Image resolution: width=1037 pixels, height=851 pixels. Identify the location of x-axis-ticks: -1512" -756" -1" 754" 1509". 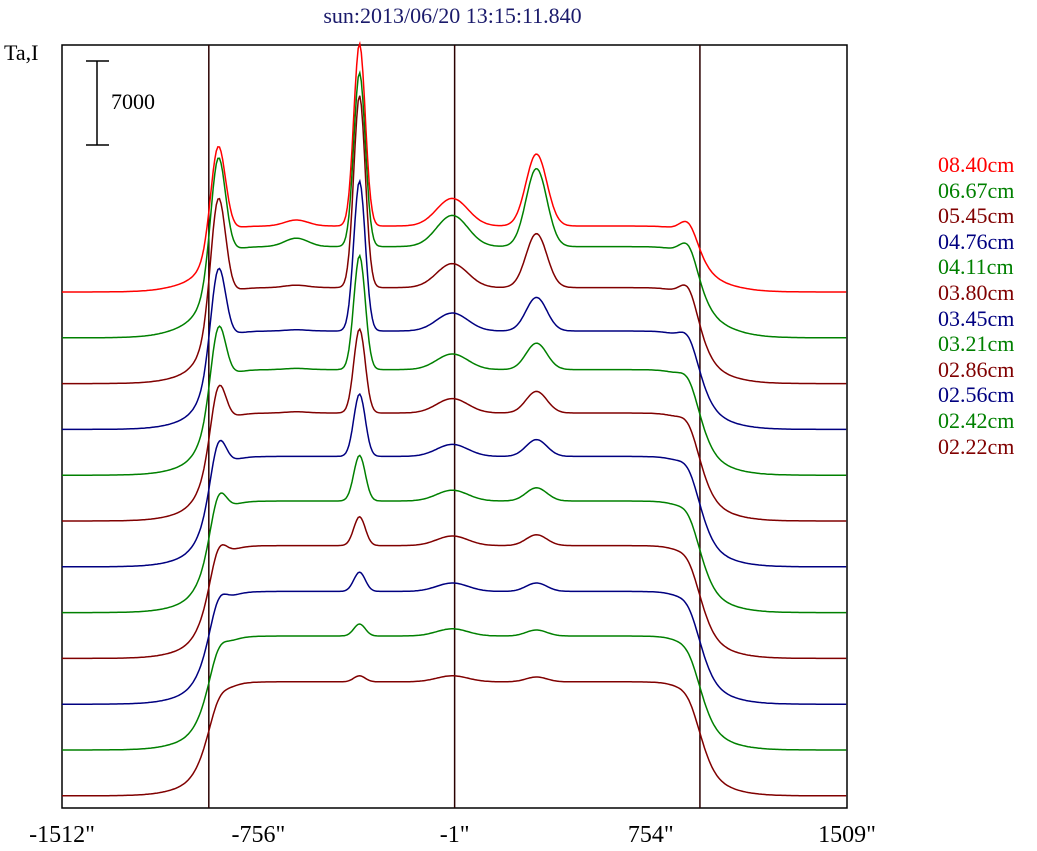
(452, 835).